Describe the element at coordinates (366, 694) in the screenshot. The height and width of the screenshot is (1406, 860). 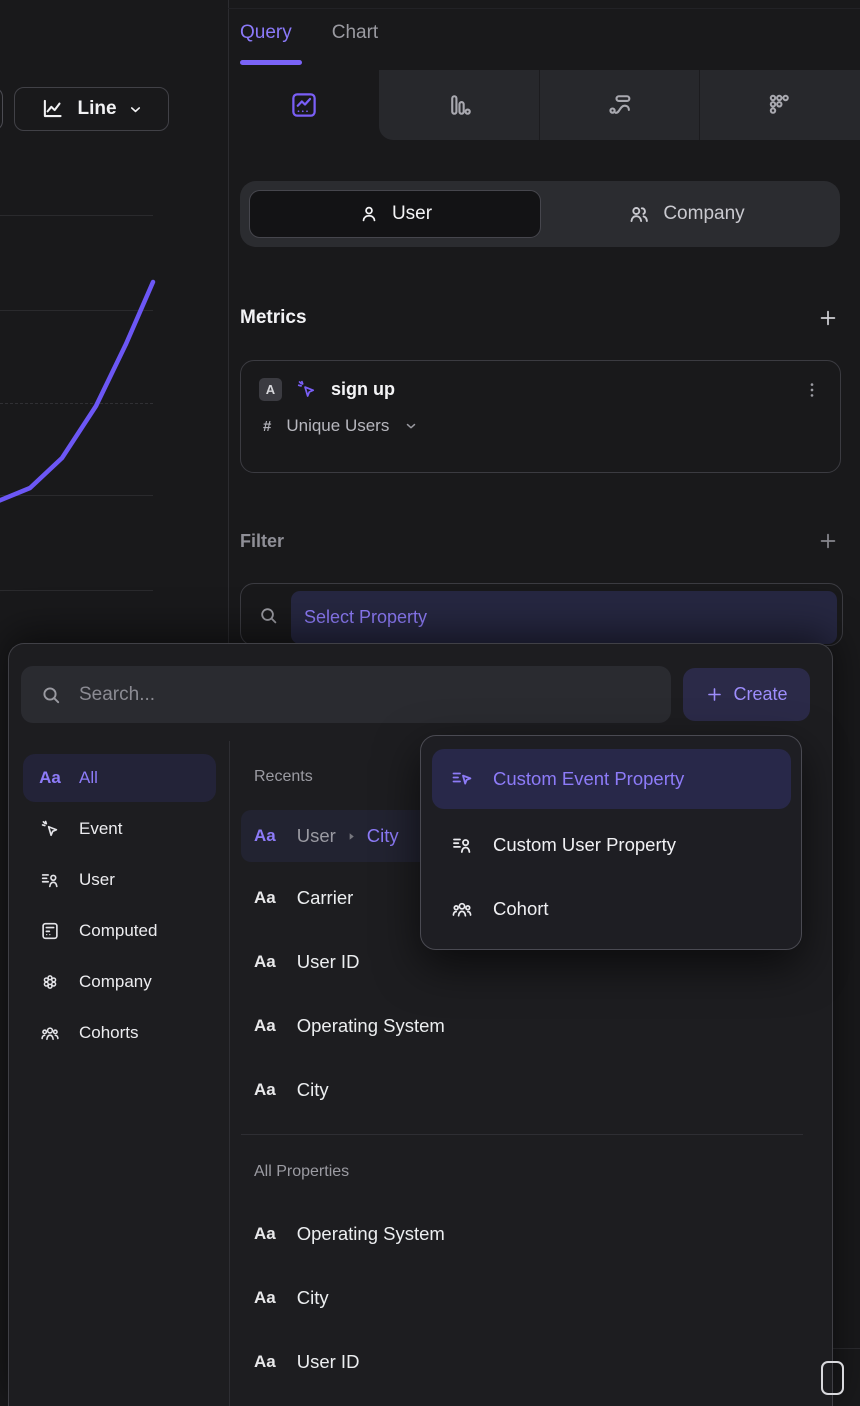
I see `search-input` at that location.